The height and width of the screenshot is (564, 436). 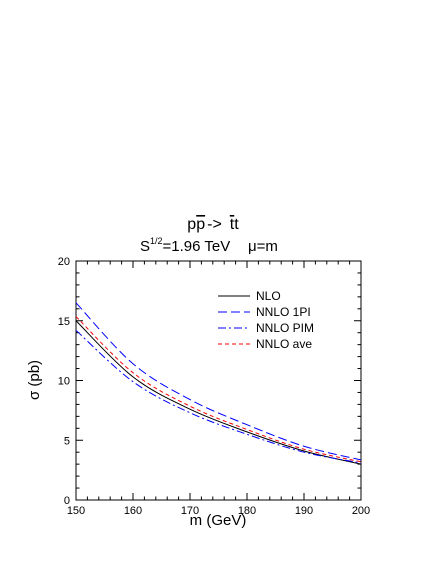 What do you see at coordinates (200, 224) in the screenshot?
I see `title-pbar: p` at bounding box center [200, 224].